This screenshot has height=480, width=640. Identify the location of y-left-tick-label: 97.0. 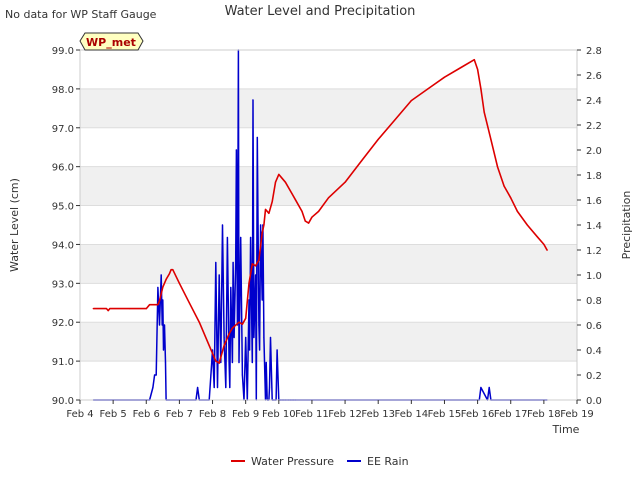
(63, 129).